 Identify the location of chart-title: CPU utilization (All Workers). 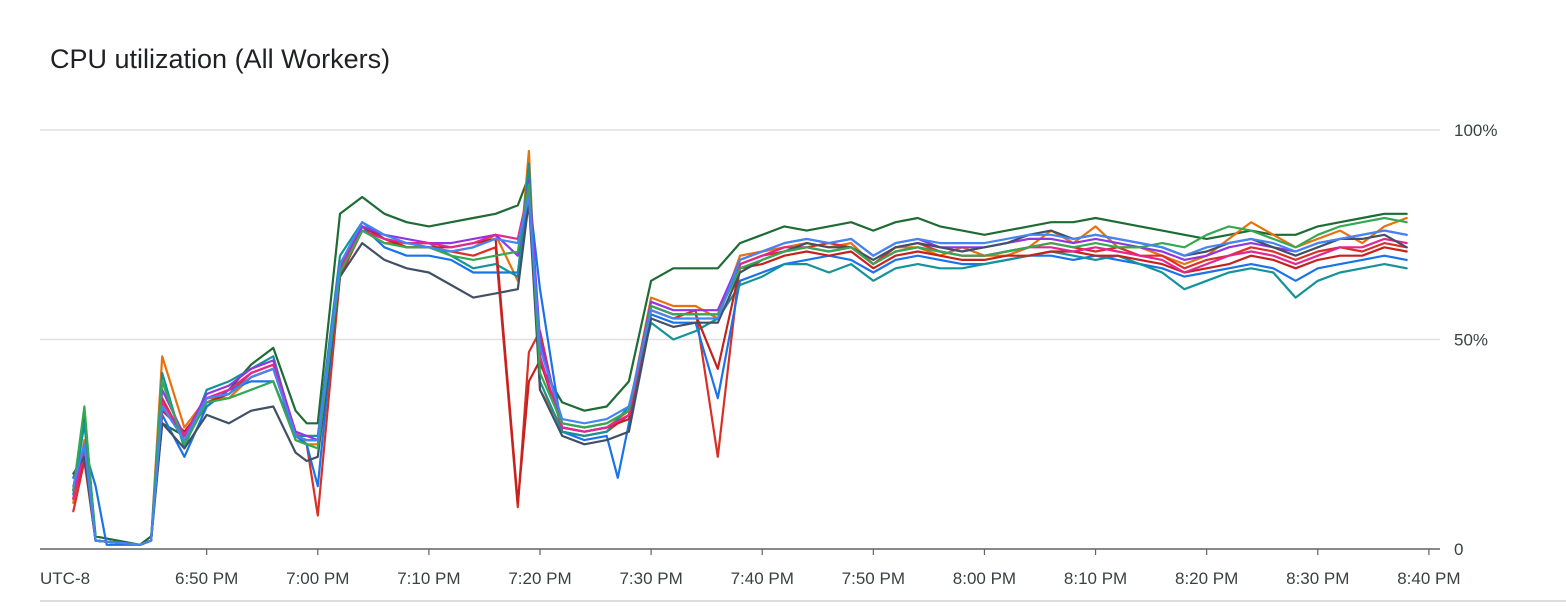
(220, 59).